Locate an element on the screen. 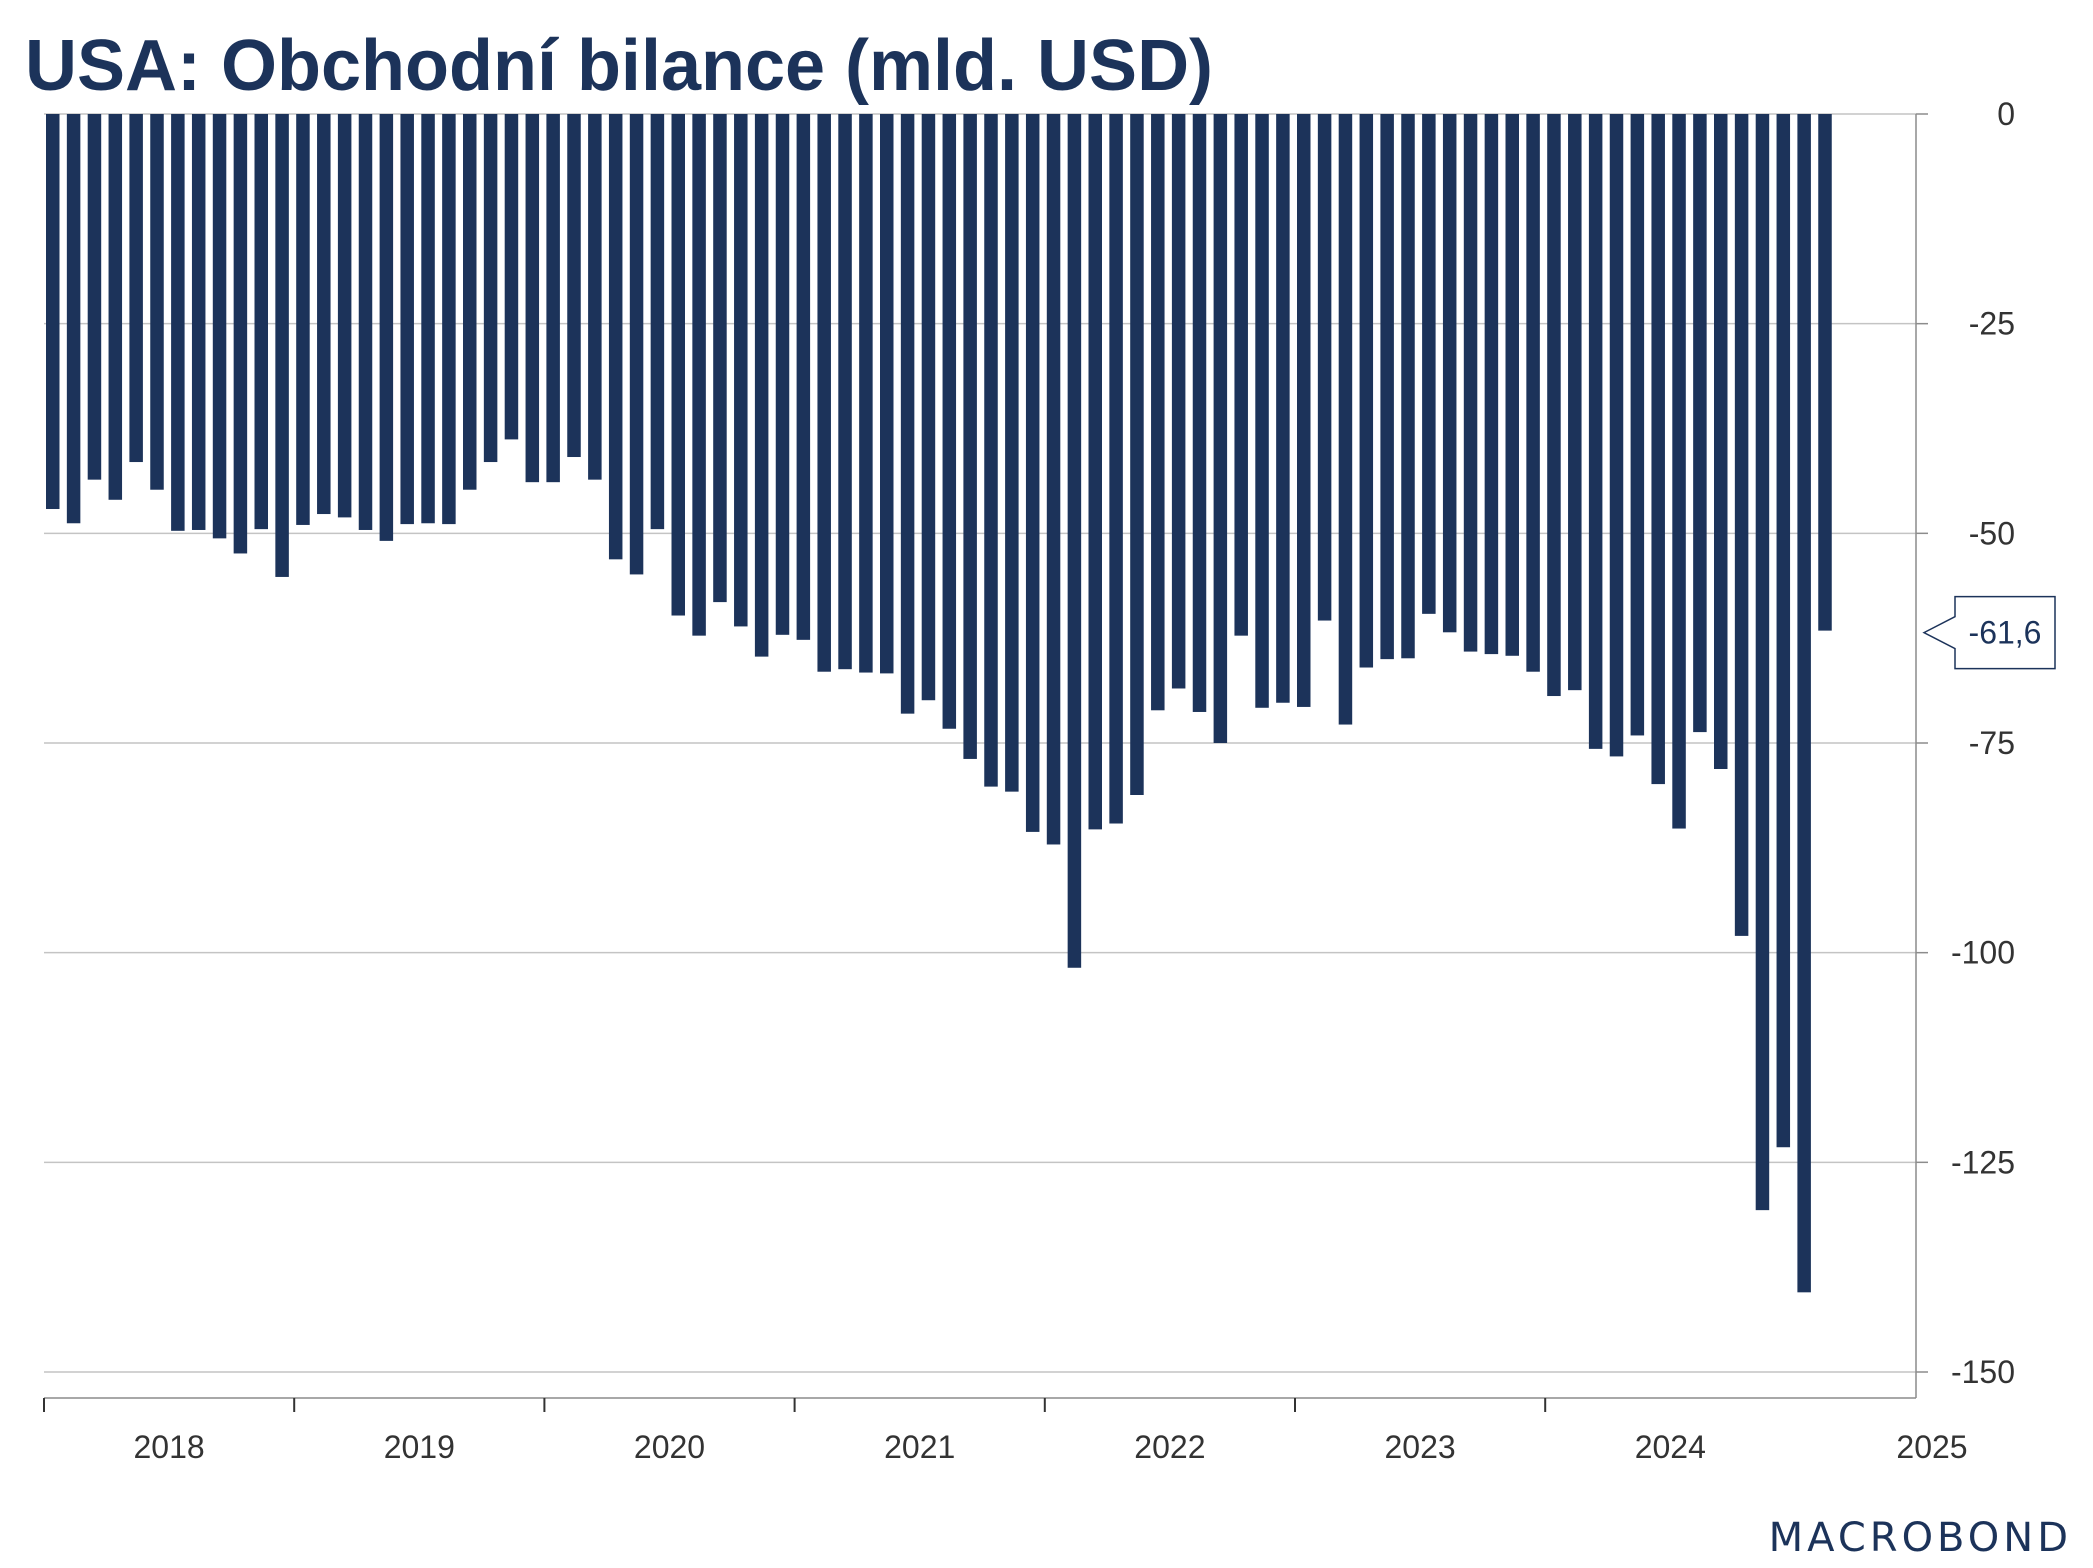 Image resolution: width=2093 pixels, height=1568 pixels. y-tick-label: -75 is located at coordinates (1992, 743).